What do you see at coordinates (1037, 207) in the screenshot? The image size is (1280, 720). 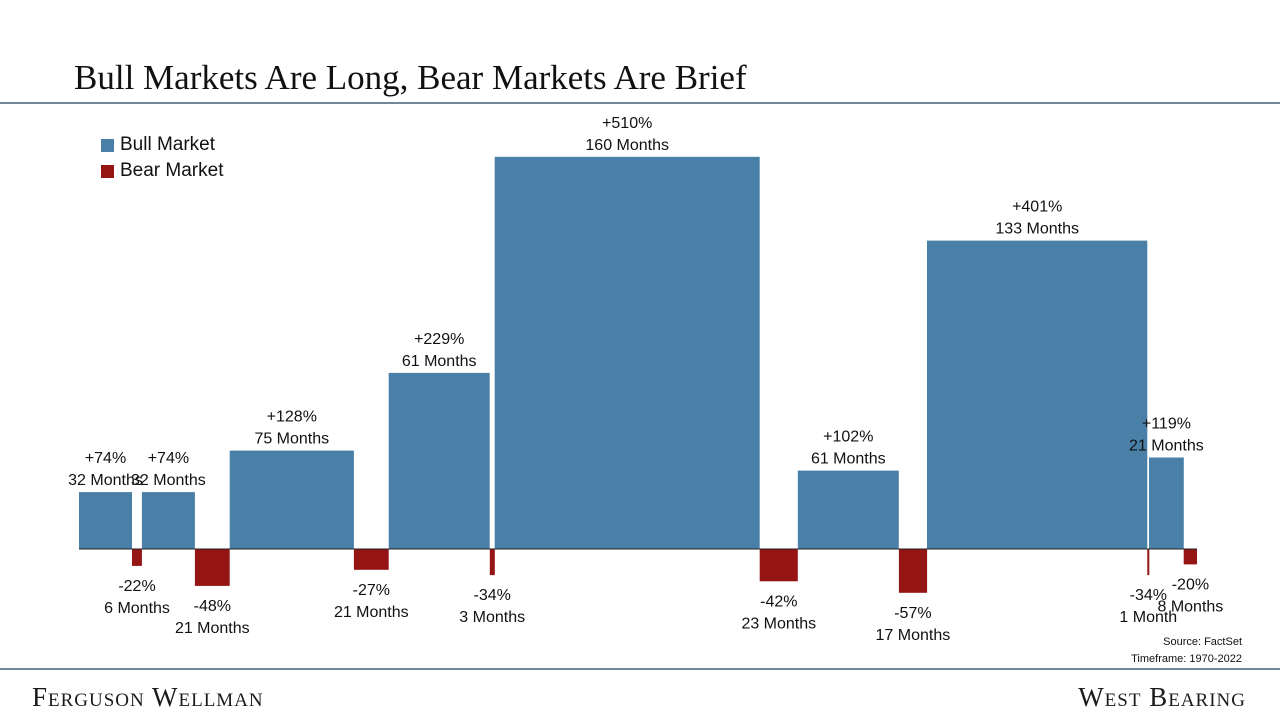 I see `bull-pct-label-12: +401%` at bounding box center [1037, 207].